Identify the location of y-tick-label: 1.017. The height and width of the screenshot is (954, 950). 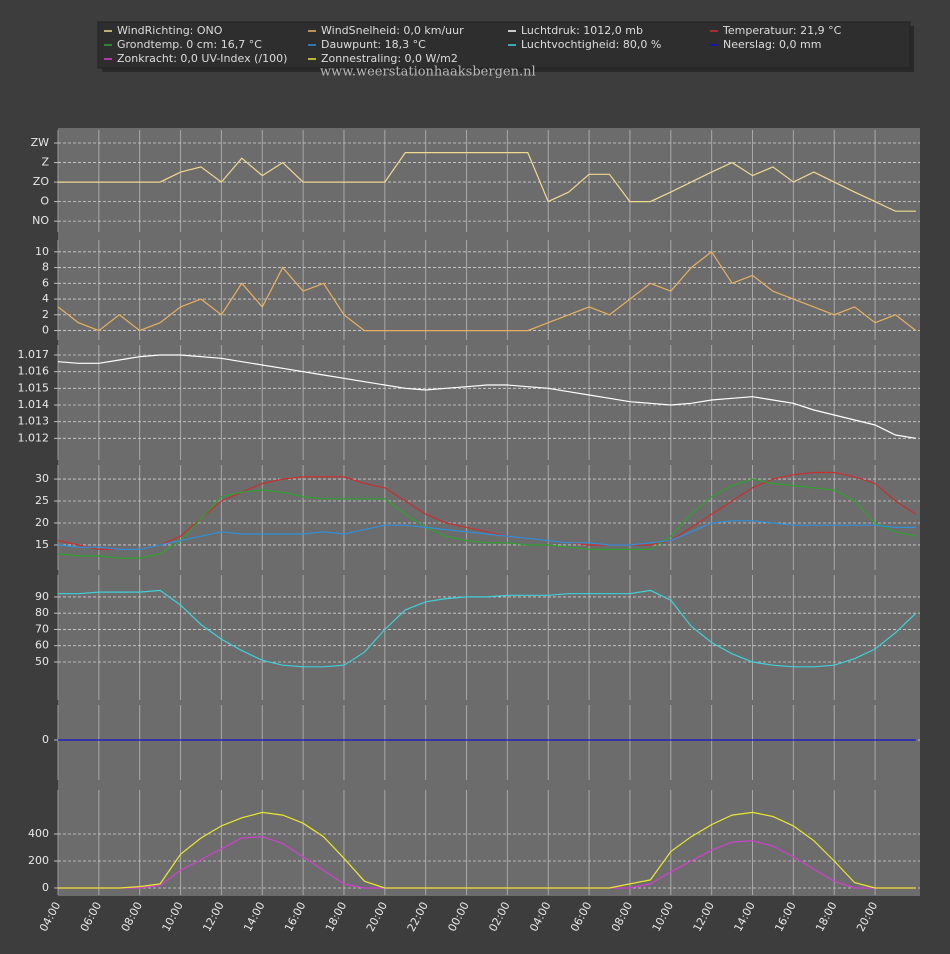
(34, 354).